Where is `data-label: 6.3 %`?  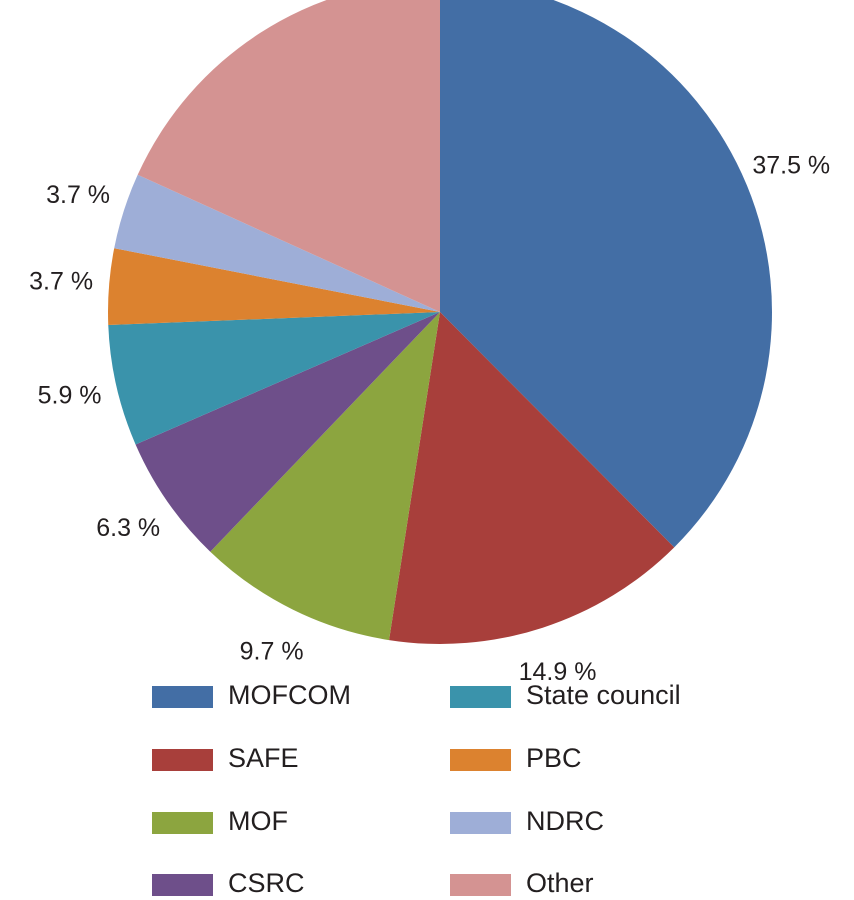 data-label: 6.3 % is located at coordinates (128, 528).